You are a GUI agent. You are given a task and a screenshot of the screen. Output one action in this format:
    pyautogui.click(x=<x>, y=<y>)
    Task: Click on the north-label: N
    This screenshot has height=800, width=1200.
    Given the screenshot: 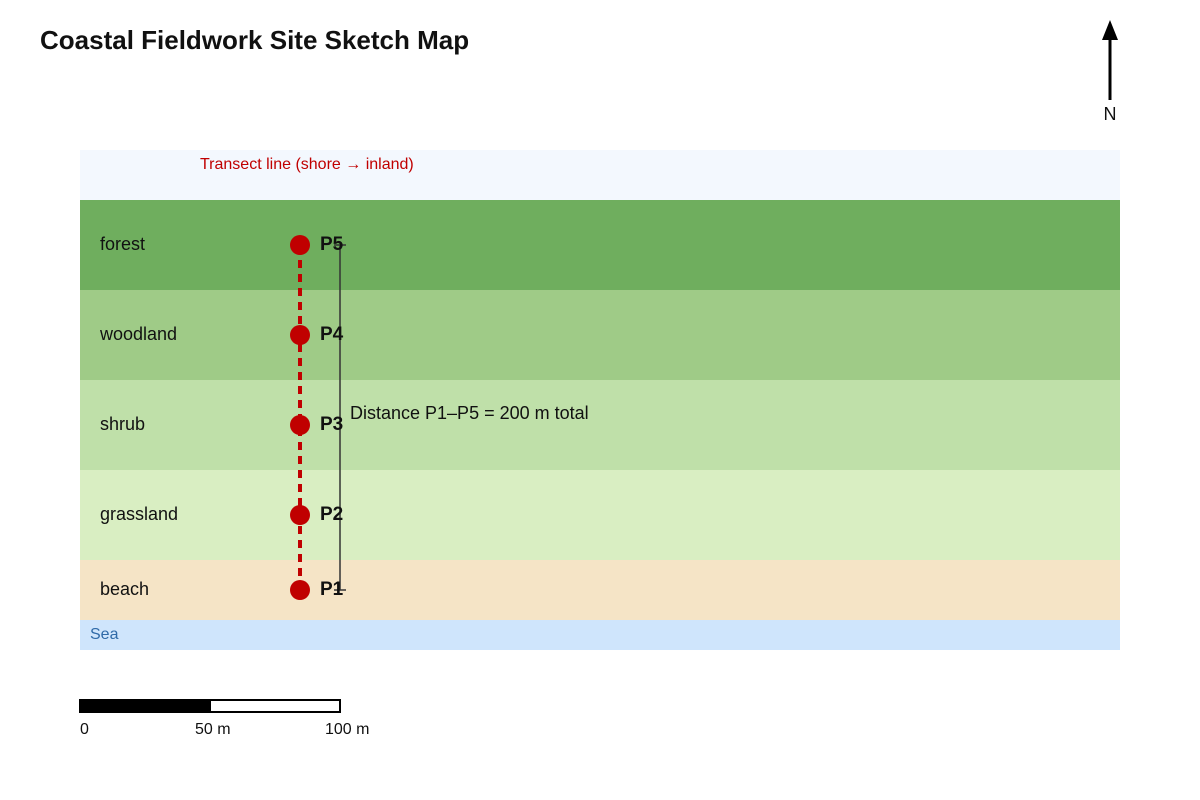 What is the action you would take?
    pyautogui.click(x=1110, y=114)
    